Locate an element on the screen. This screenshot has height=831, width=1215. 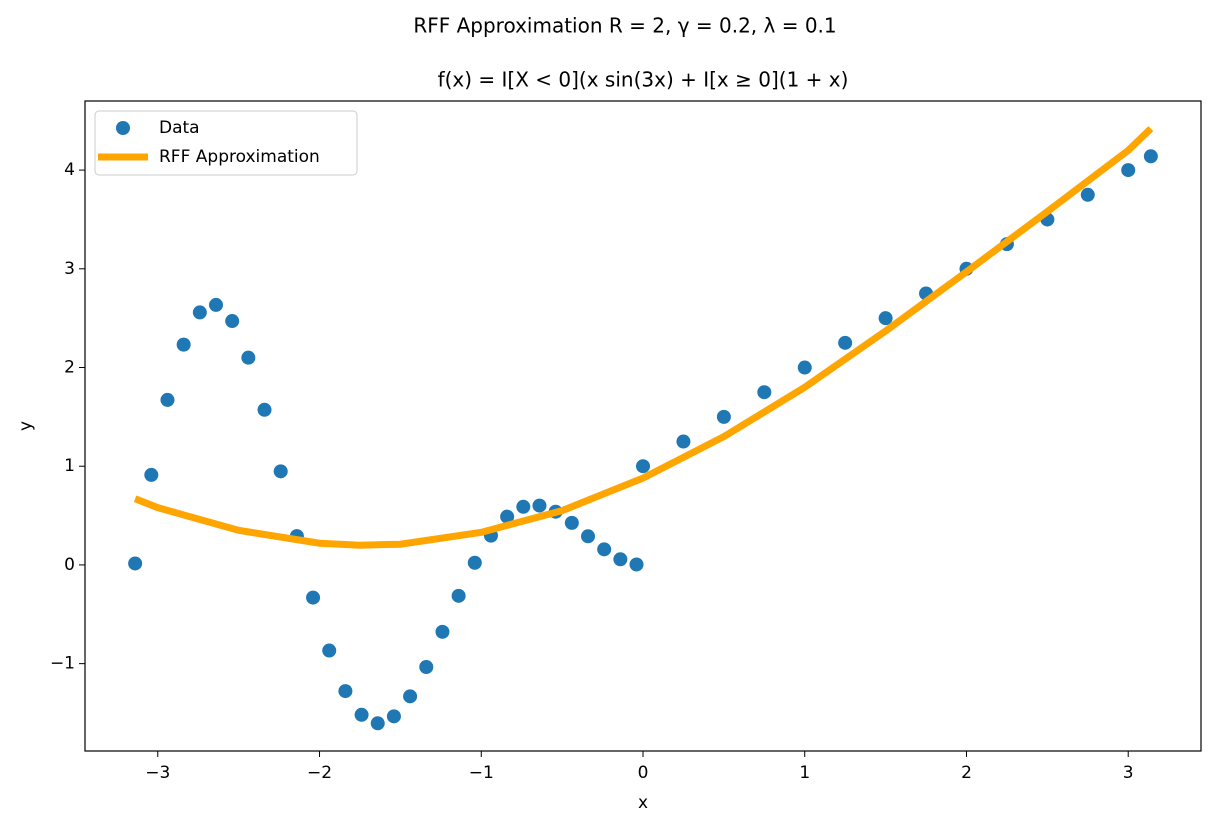
y-tick-label: 1 is located at coordinates (69, 466).